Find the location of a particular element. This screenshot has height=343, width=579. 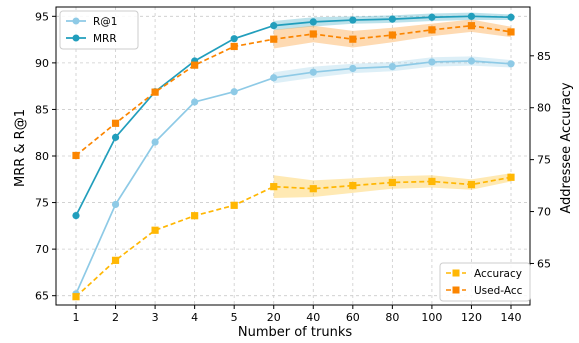

y-left-tick-label: 95 is located at coordinates (42, 16).